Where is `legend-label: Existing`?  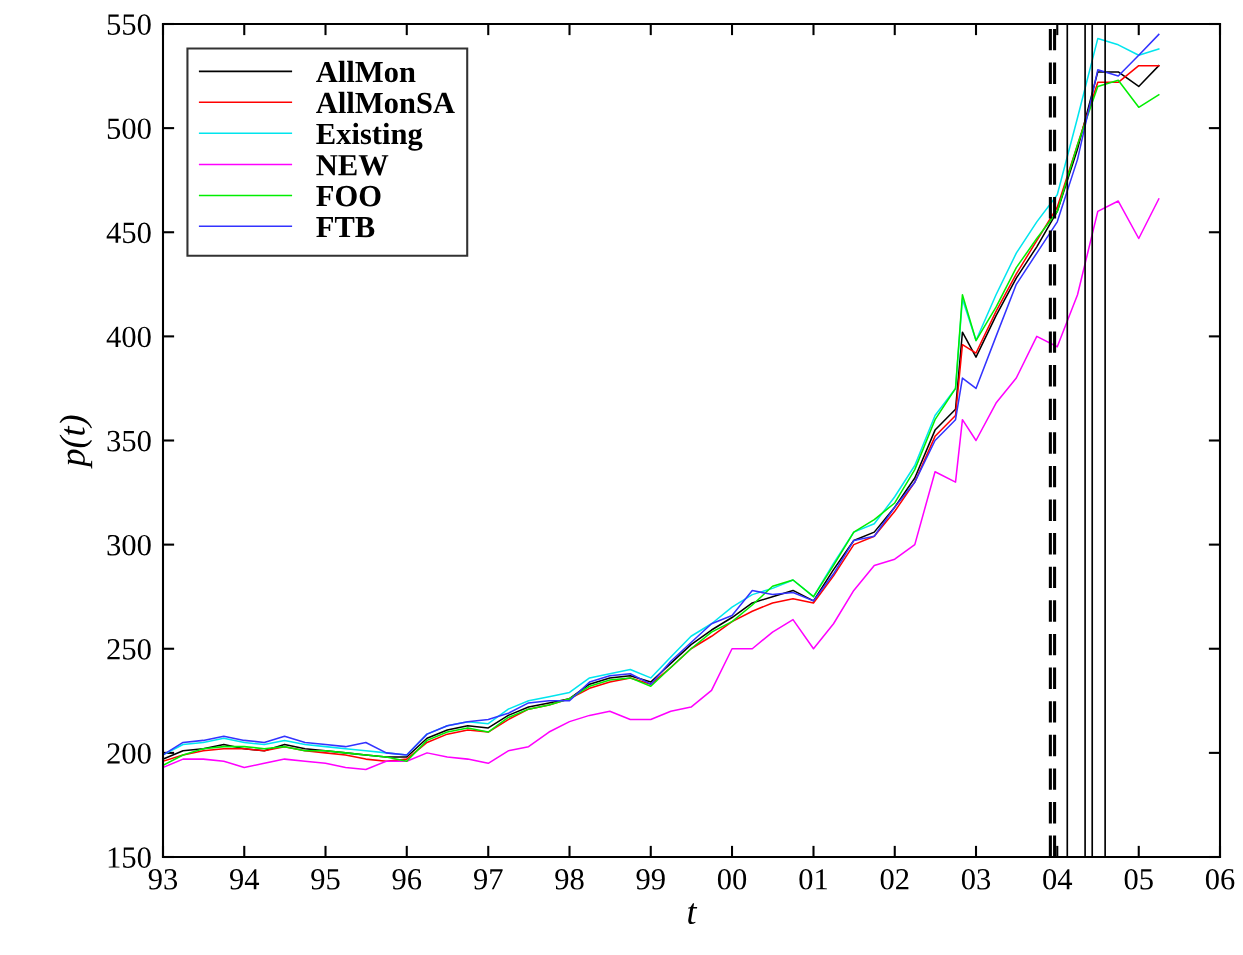 legend-label: Existing is located at coordinates (369, 136).